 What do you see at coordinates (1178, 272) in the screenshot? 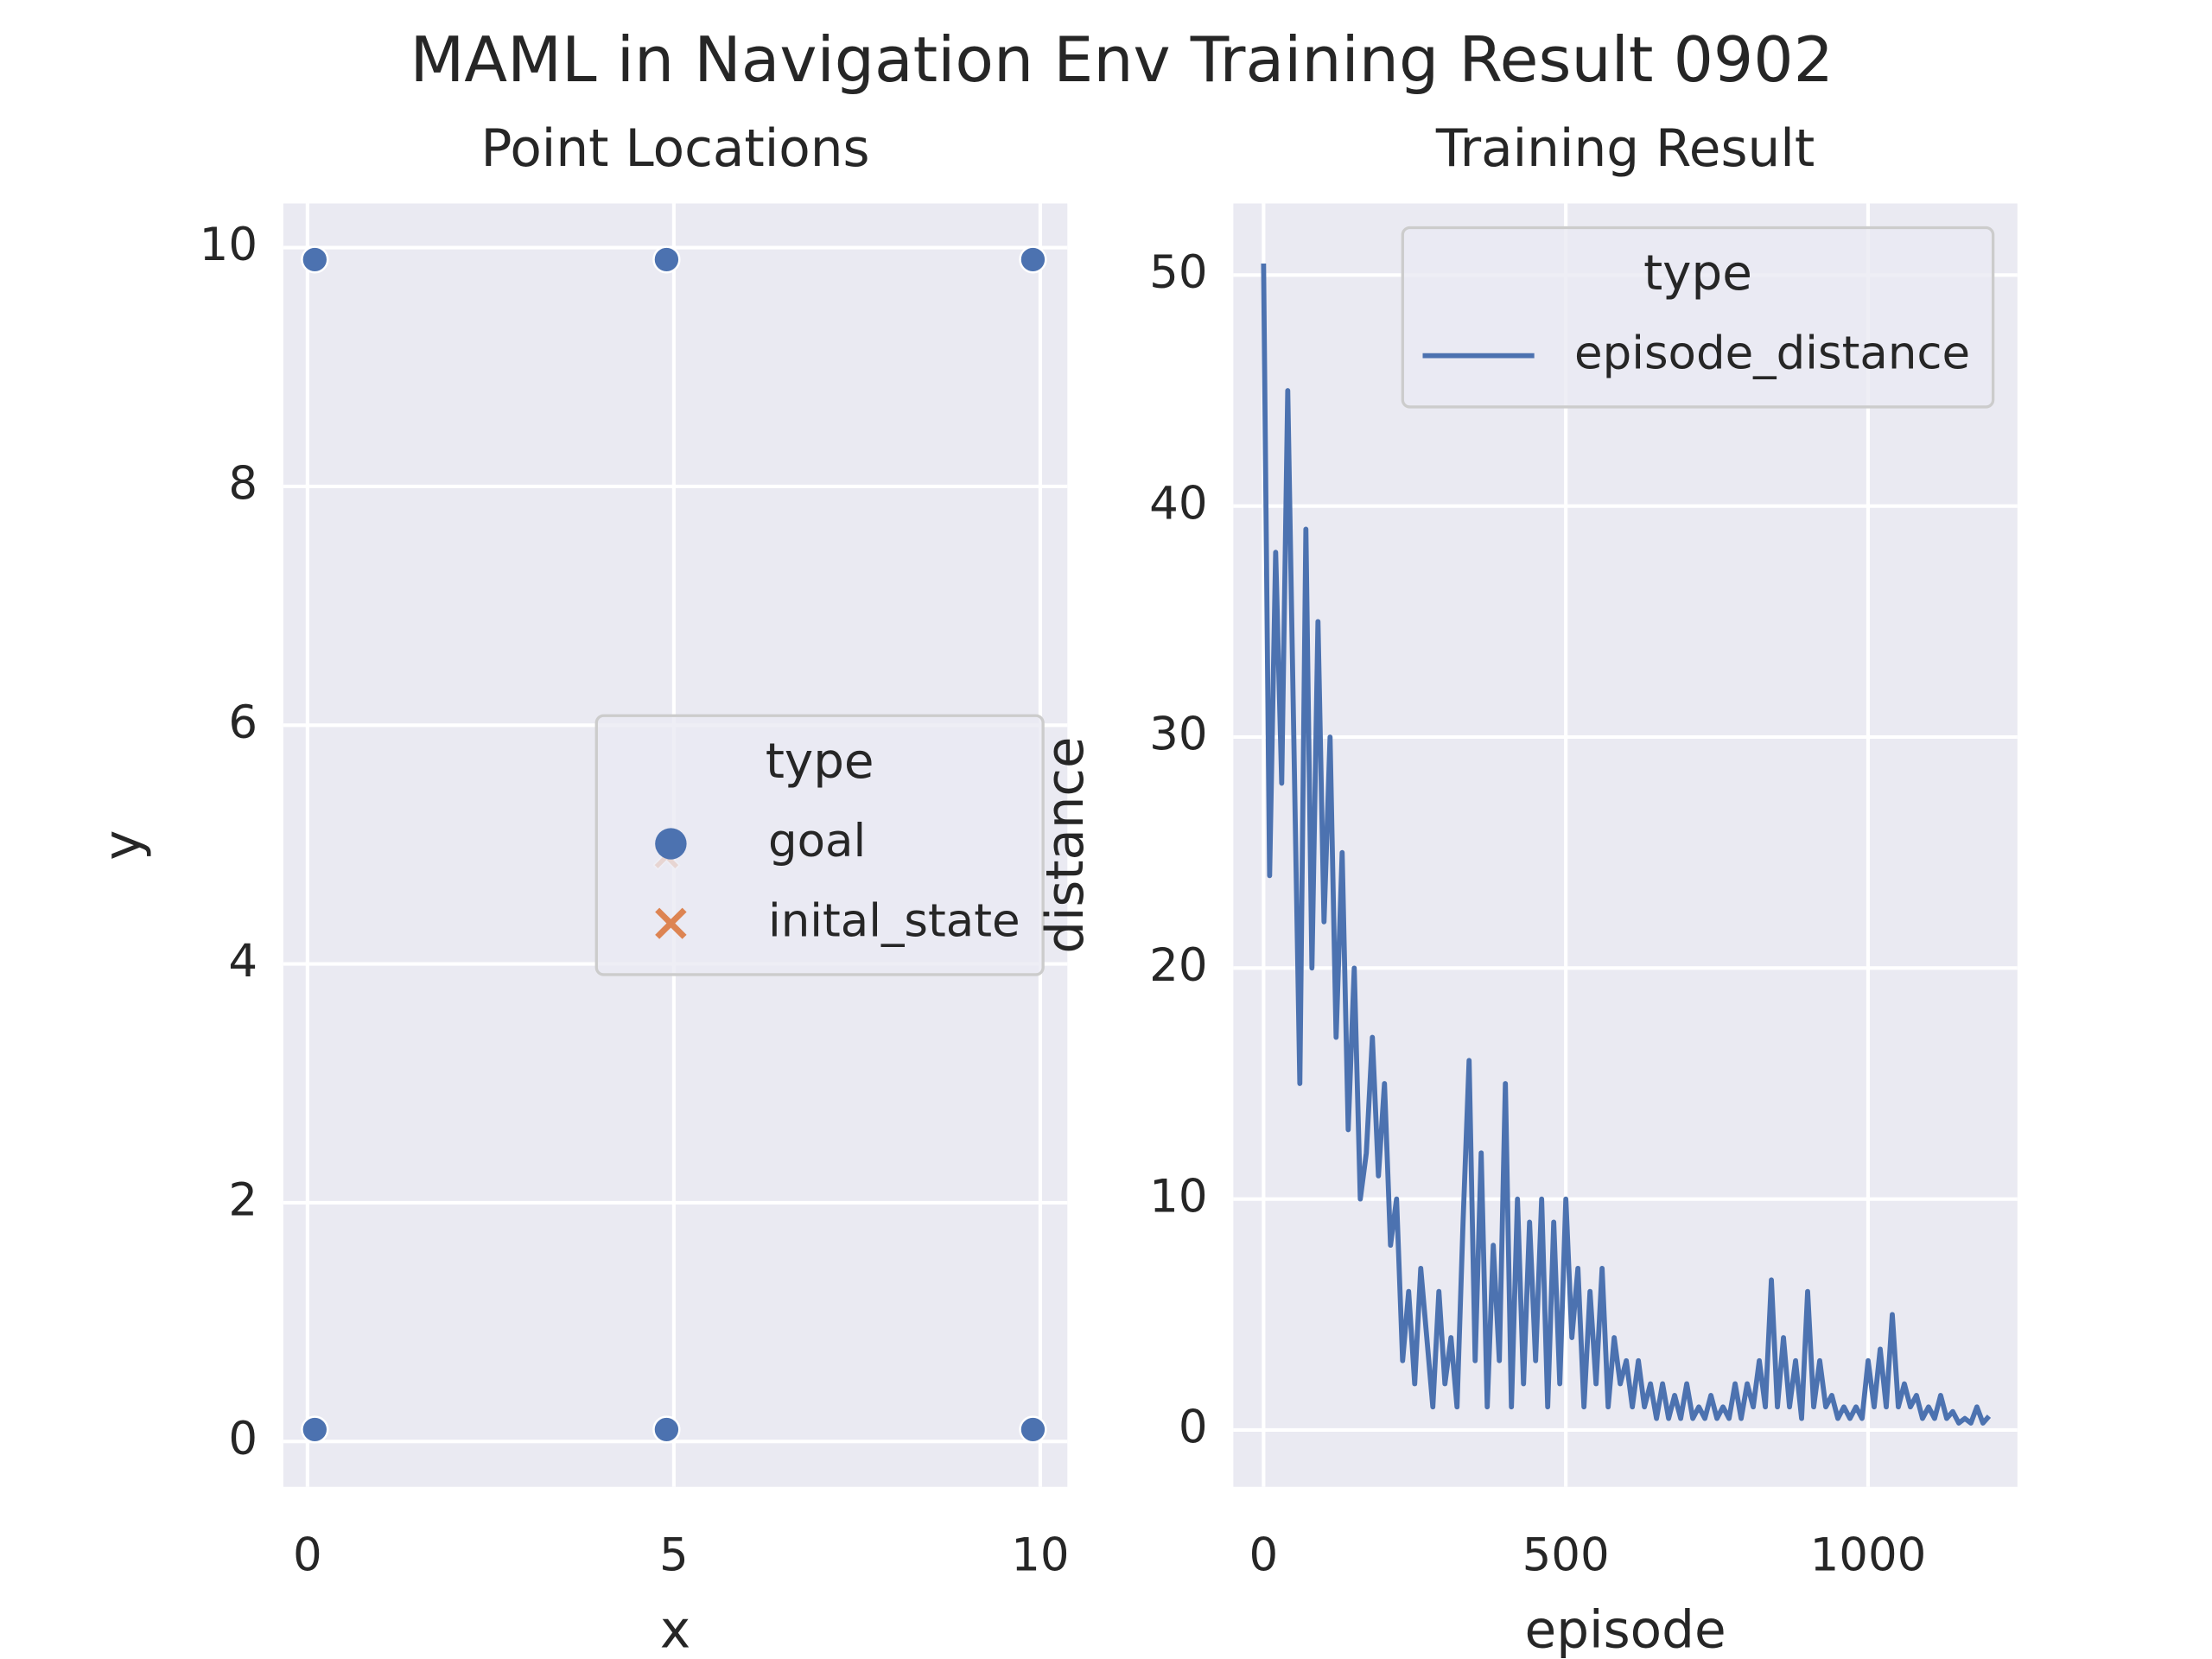
I see `y-tick-label: 50` at bounding box center [1178, 272].